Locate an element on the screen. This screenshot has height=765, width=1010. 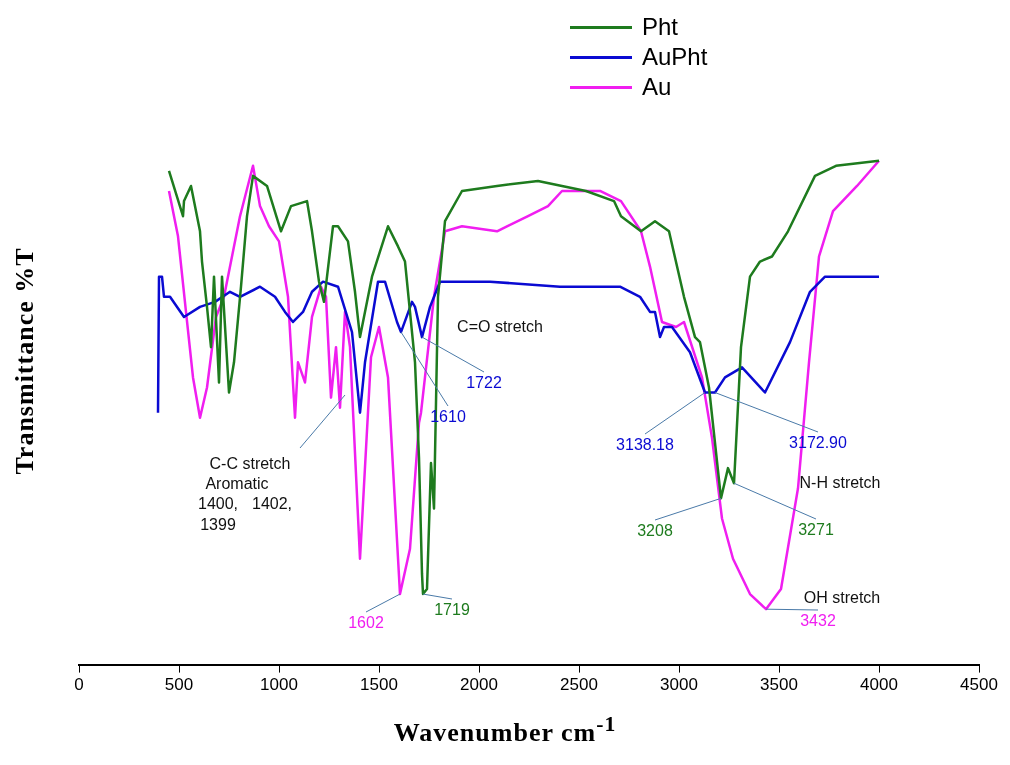
x-tick-label: 3500 is located at coordinates (779, 685).